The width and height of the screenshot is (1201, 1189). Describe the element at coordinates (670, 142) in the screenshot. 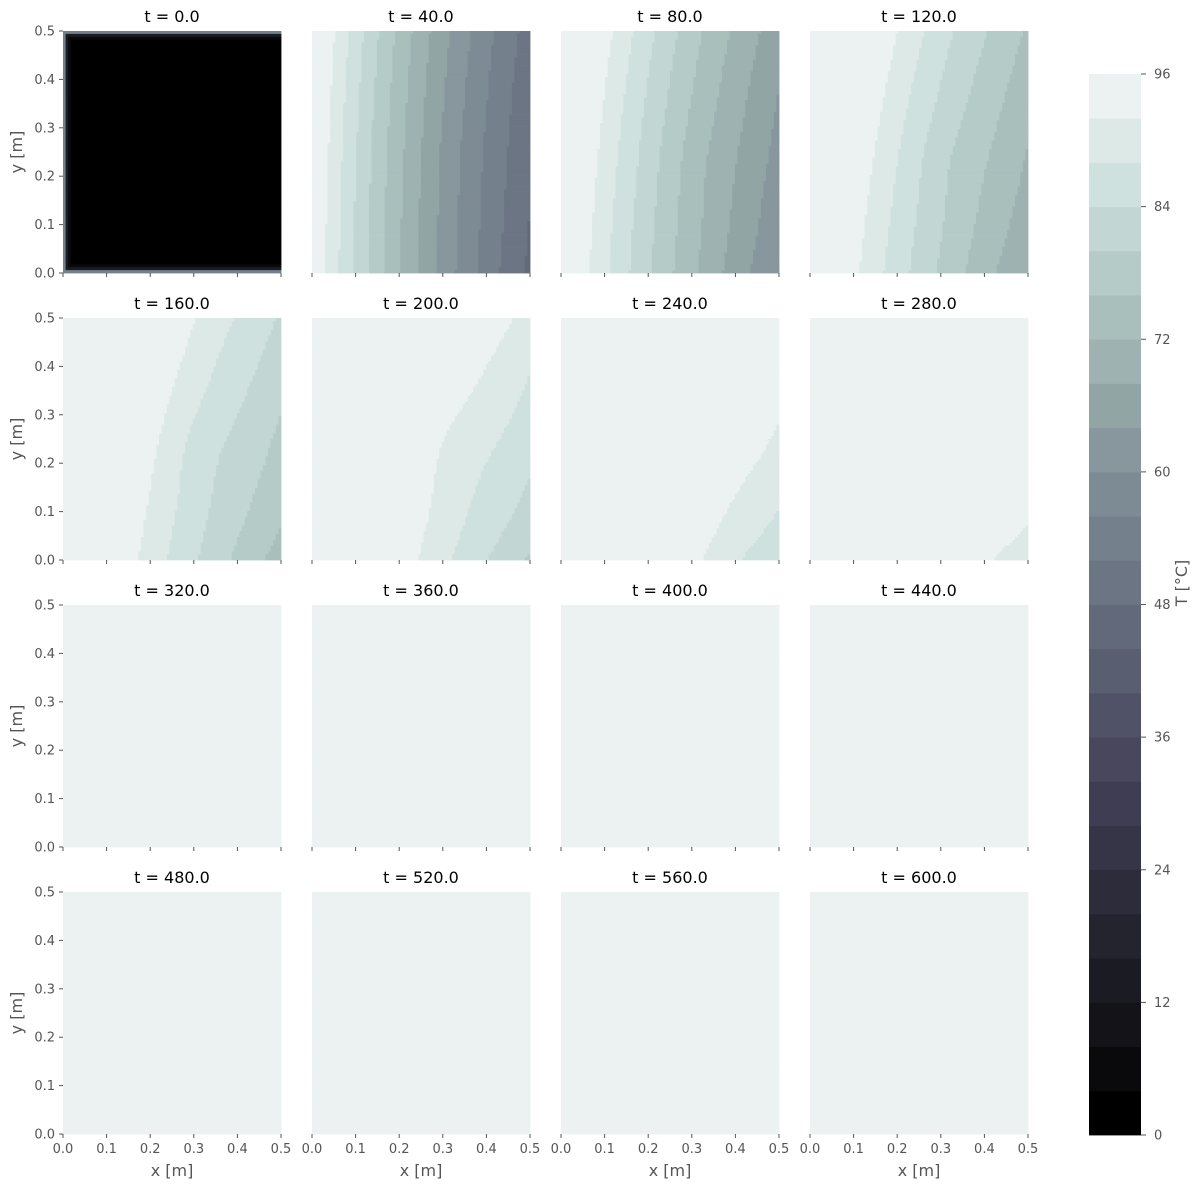

I see `panel-2: t = 80.0` at that location.